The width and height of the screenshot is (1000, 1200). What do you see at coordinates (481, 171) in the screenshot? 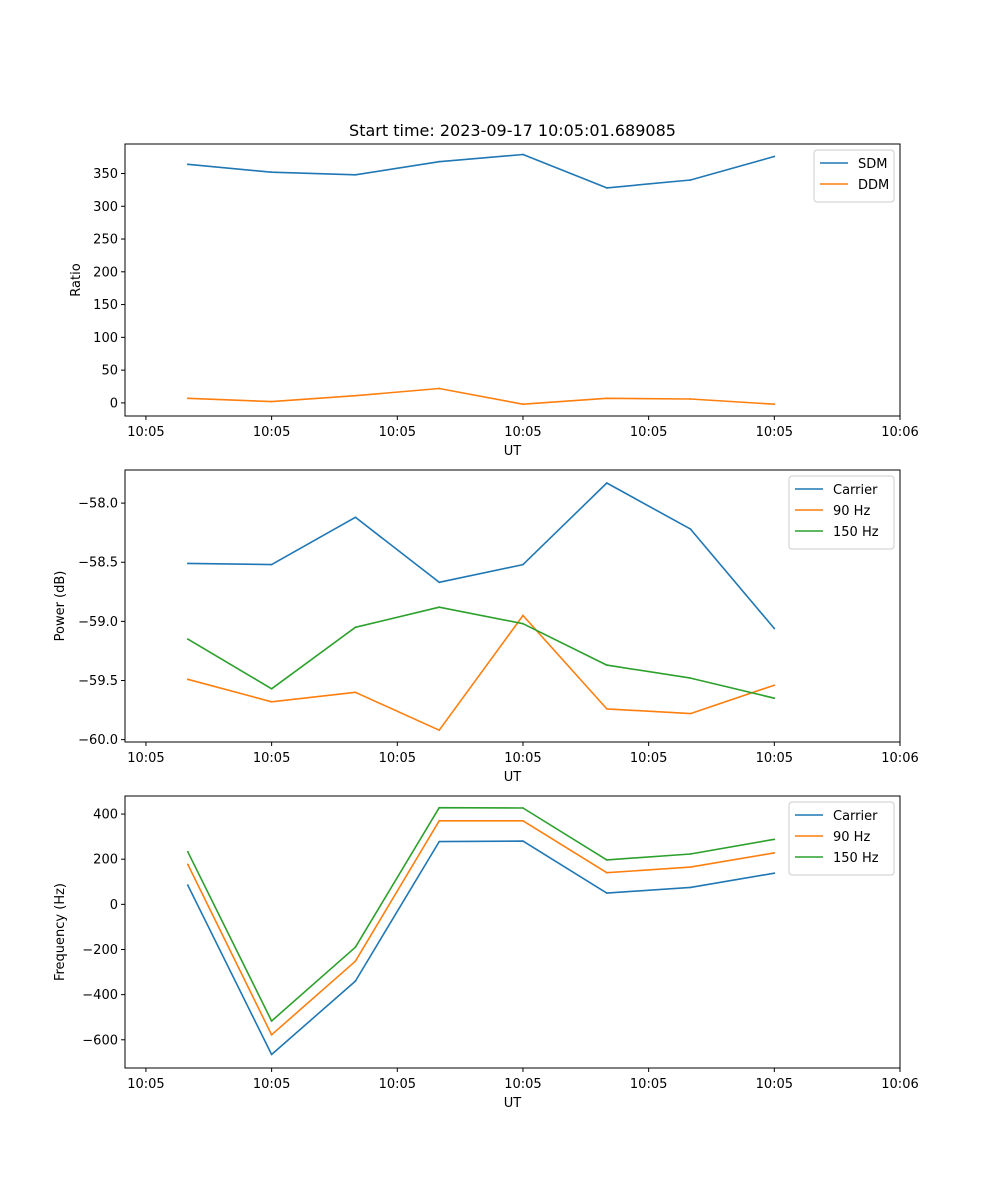
I see `series-line-sdm` at bounding box center [481, 171].